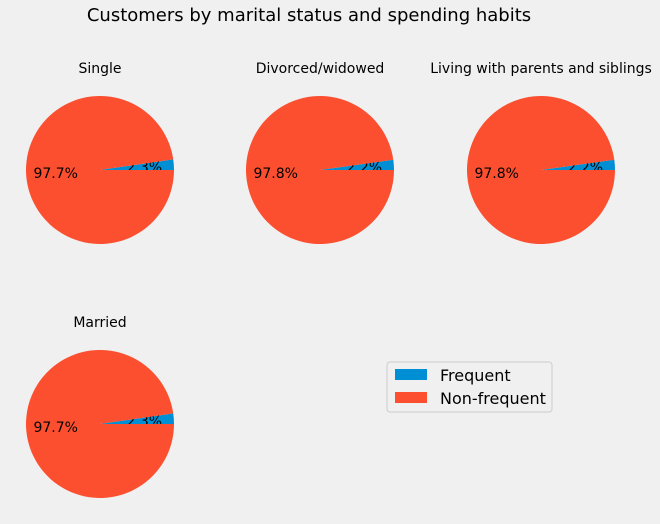  I want to click on pie-slice-frequent-single, so click(137, 164).